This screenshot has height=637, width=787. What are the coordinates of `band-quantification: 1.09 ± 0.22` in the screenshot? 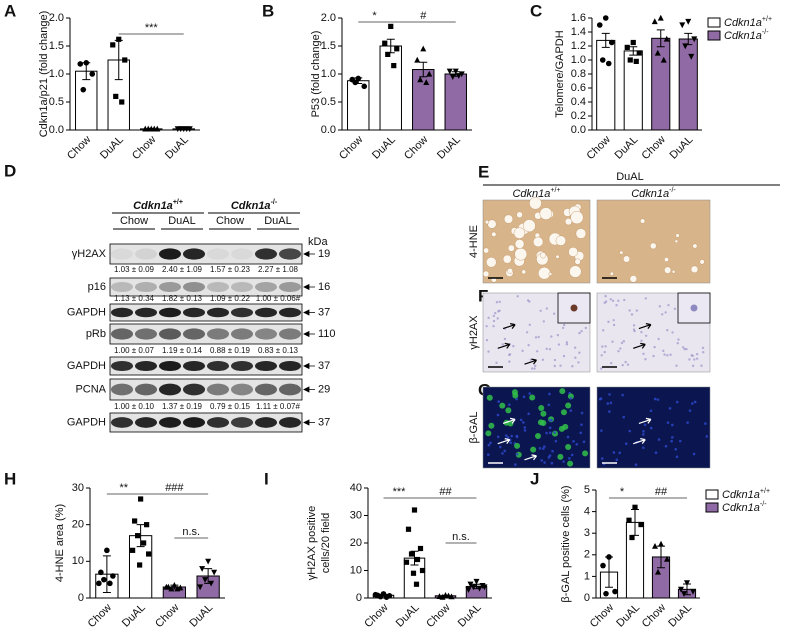 It's located at (230, 298).